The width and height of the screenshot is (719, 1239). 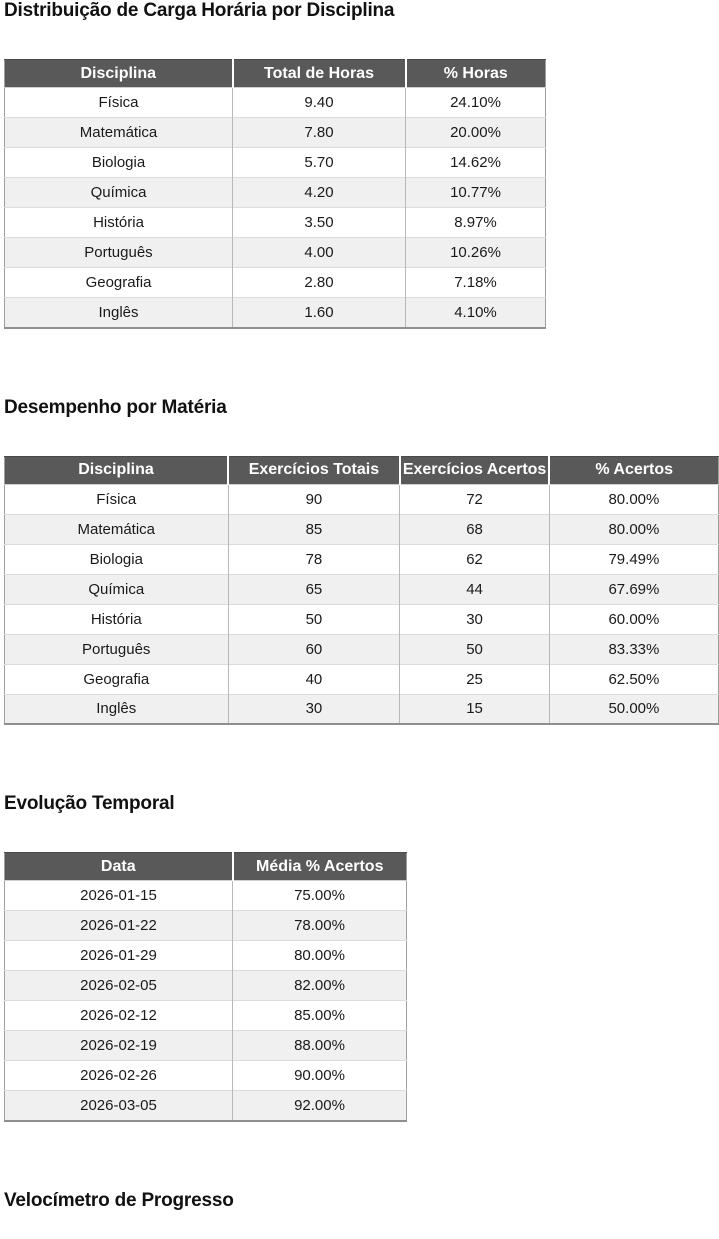 What do you see at coordinates (633, 708) in the screenshot?
I see `table-cell: 50.00%` at bounding box center [633, 708].